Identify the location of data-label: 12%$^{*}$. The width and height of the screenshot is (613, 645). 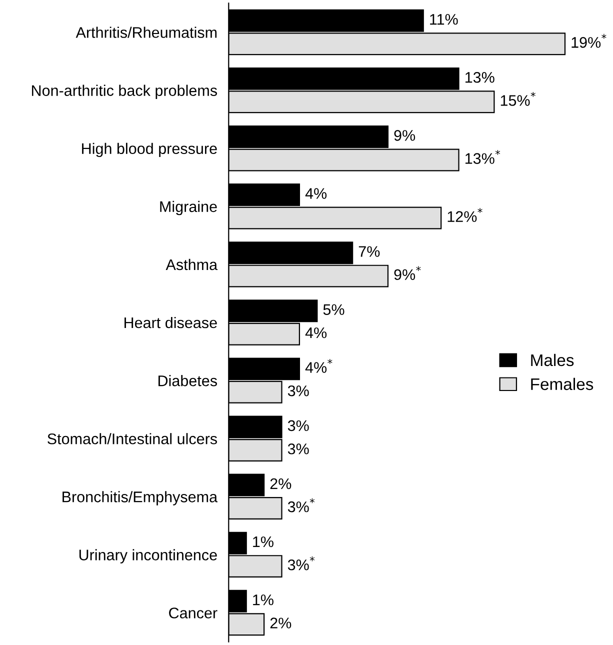
(465, 215).